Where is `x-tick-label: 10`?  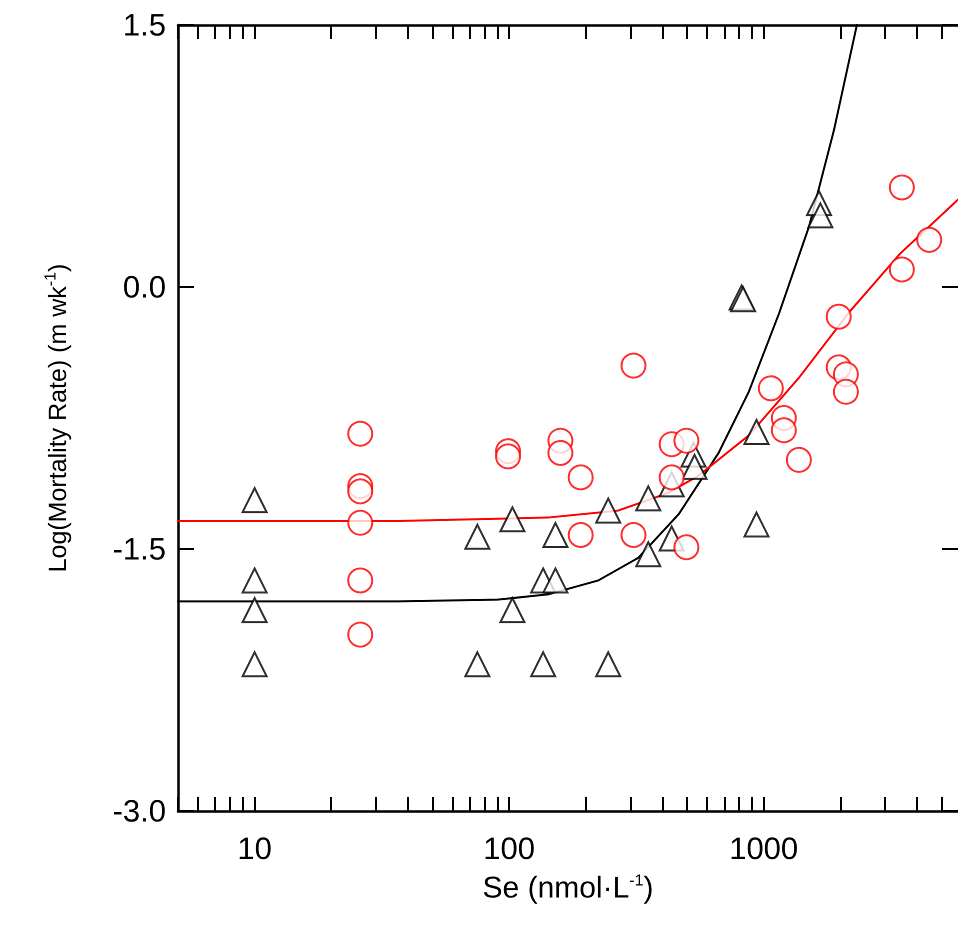 x-tick-label: 10 is located at coordinates (254, 848).